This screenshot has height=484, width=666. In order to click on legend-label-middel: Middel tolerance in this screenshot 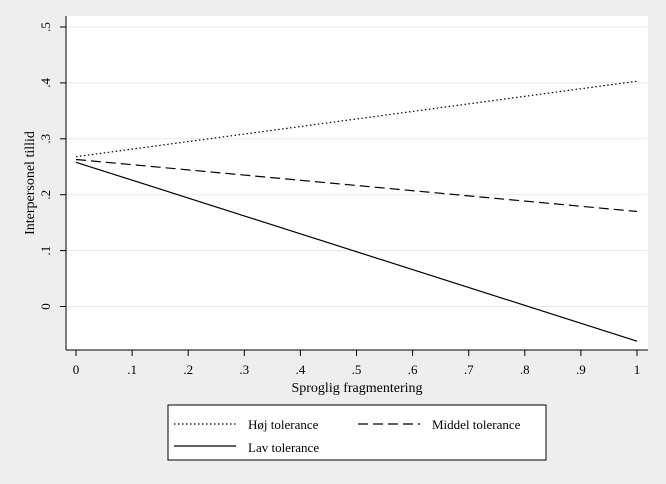, I will do `click(476, 424)`.